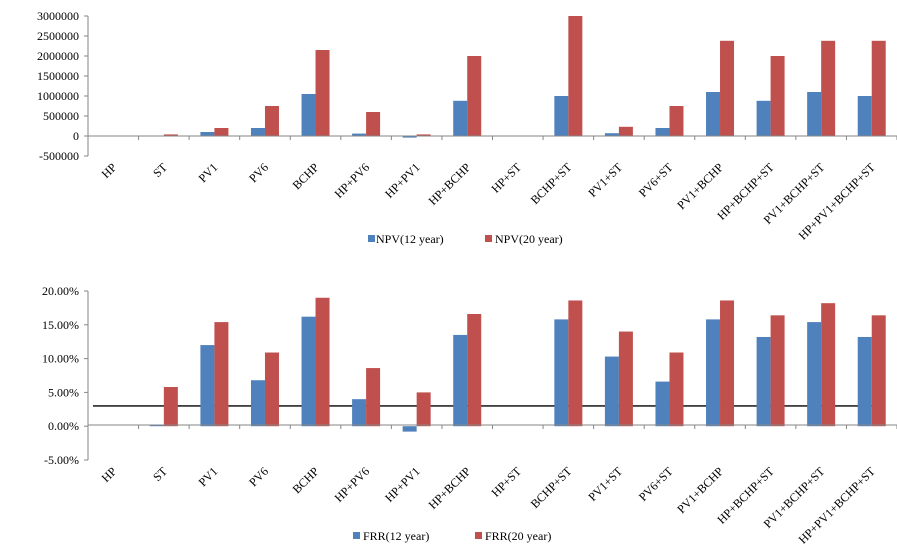 This screenshot has height=551, width=897. I want to click on y-tick-label: 10.00%, so click(60, 359).